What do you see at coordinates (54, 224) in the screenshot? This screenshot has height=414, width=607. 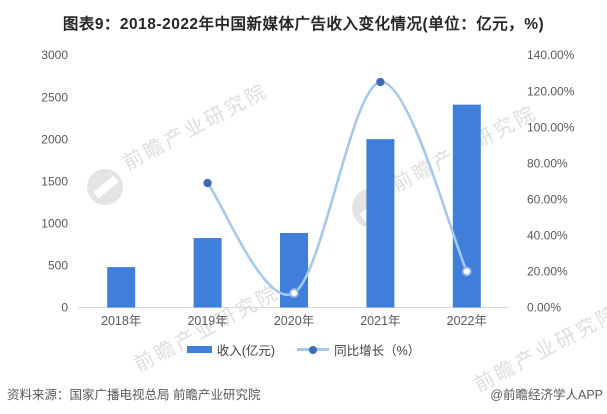 I see `left-axis-tick: 1000` at bounding box center [54, 224].